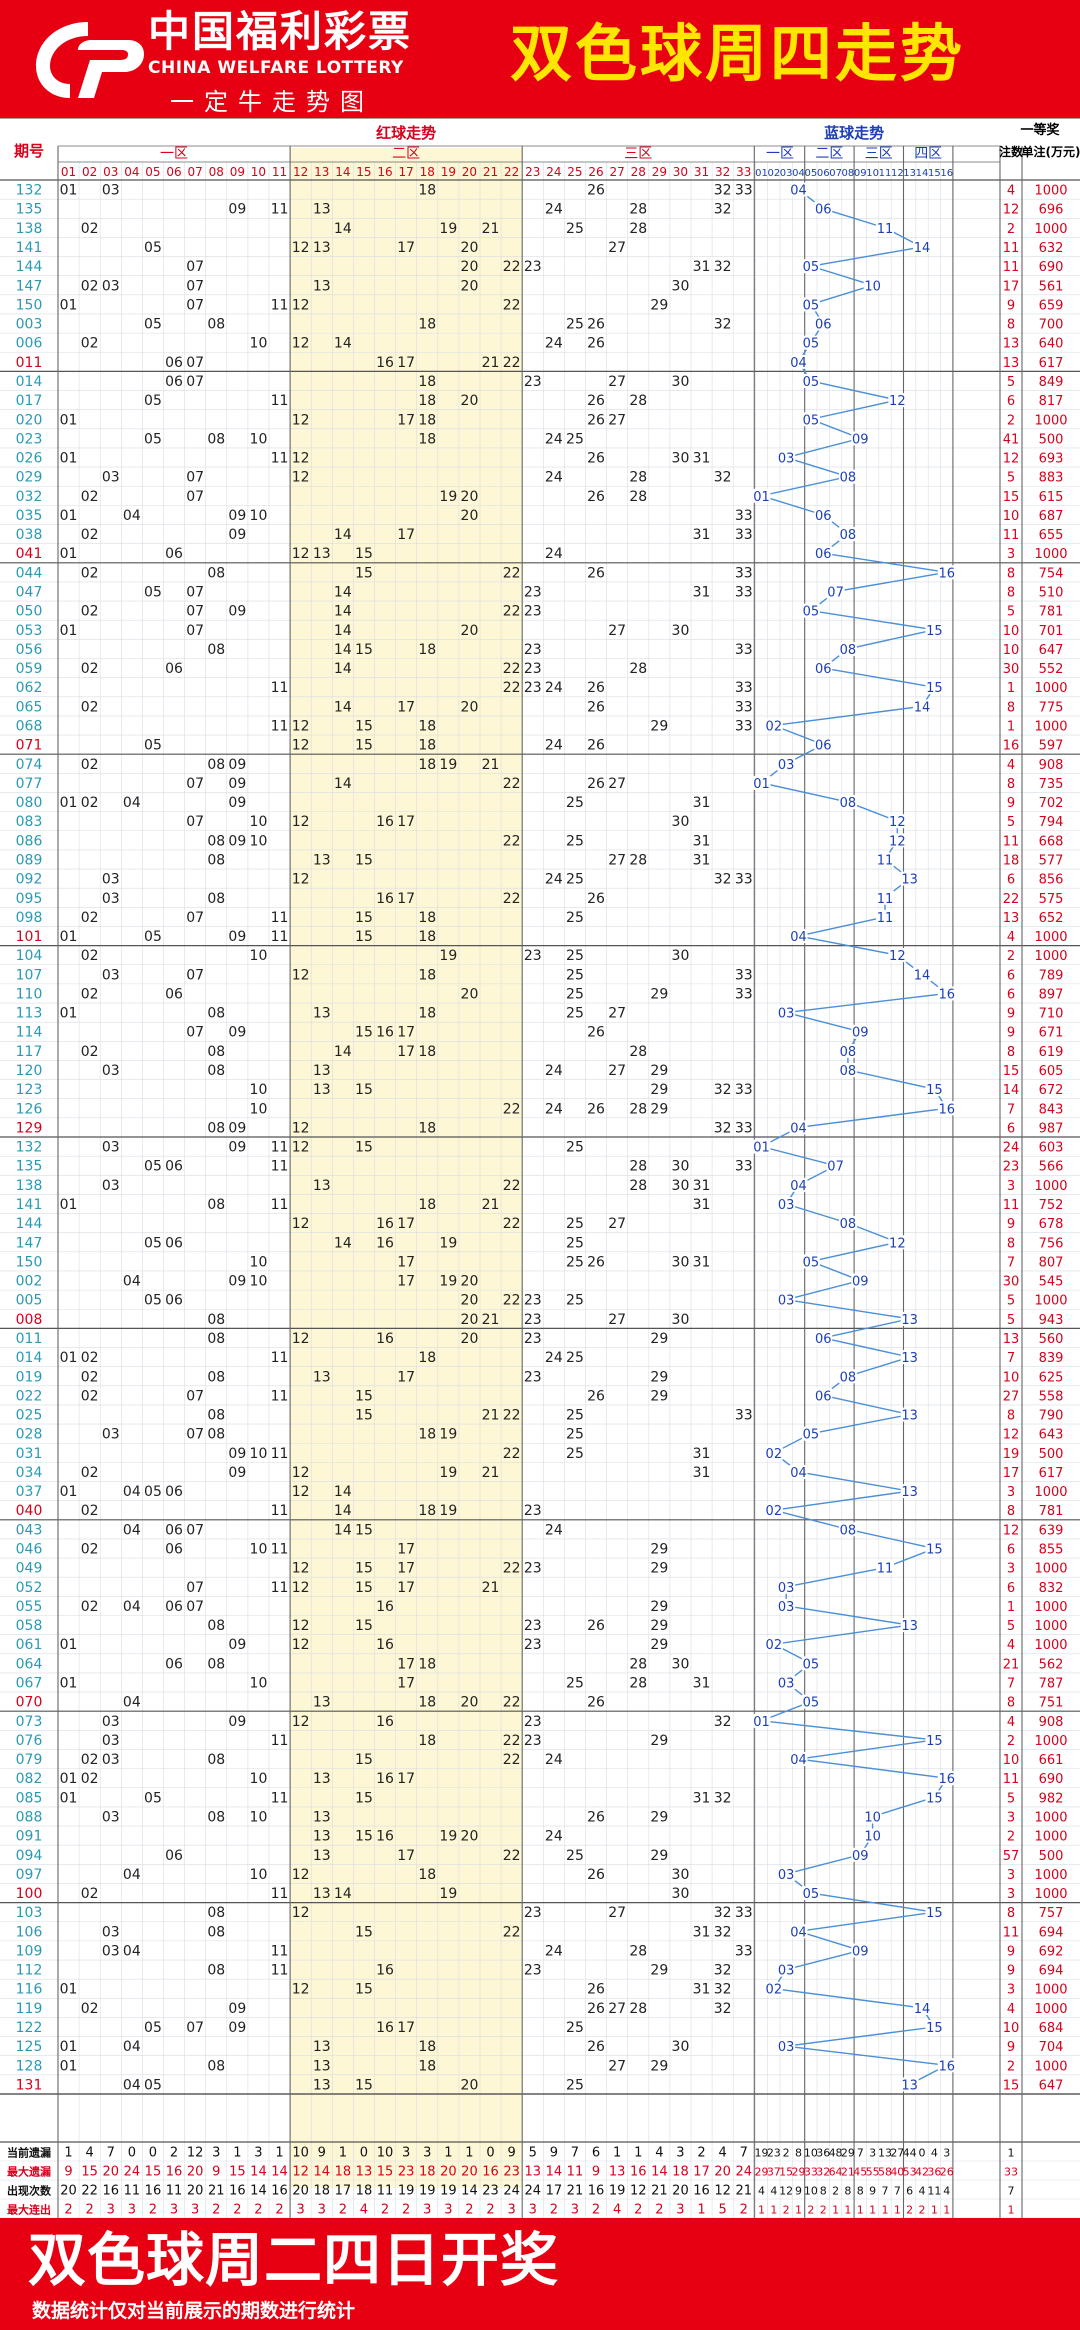  What do you see at coordinates (29, 841) in the screenshot?
I see `issue-number: 086` at bounding box center [29, 841].